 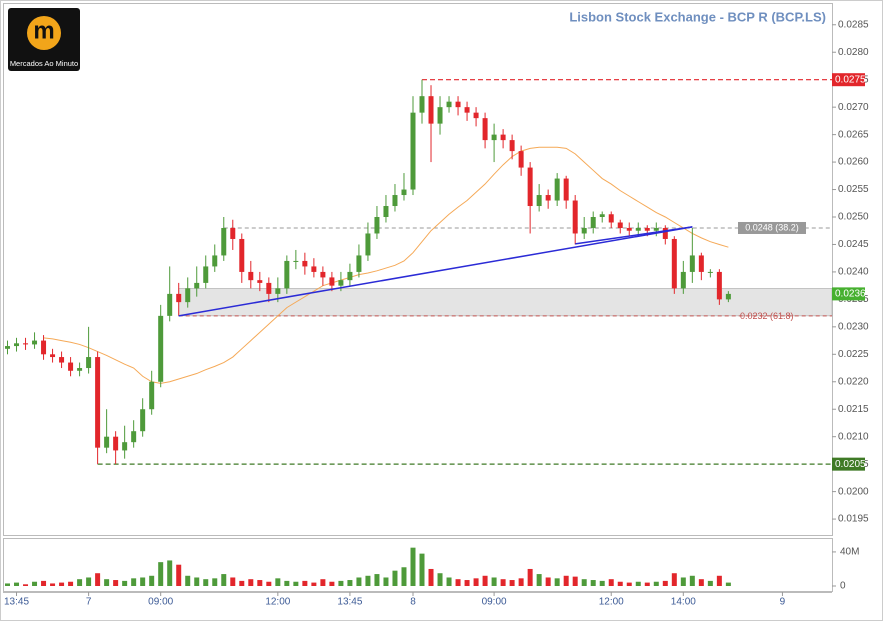 What do you see at coordinates (853, 134) in the screenshot?
I see `y-tick-label: 0.0265` at bounding box center [853, 134].